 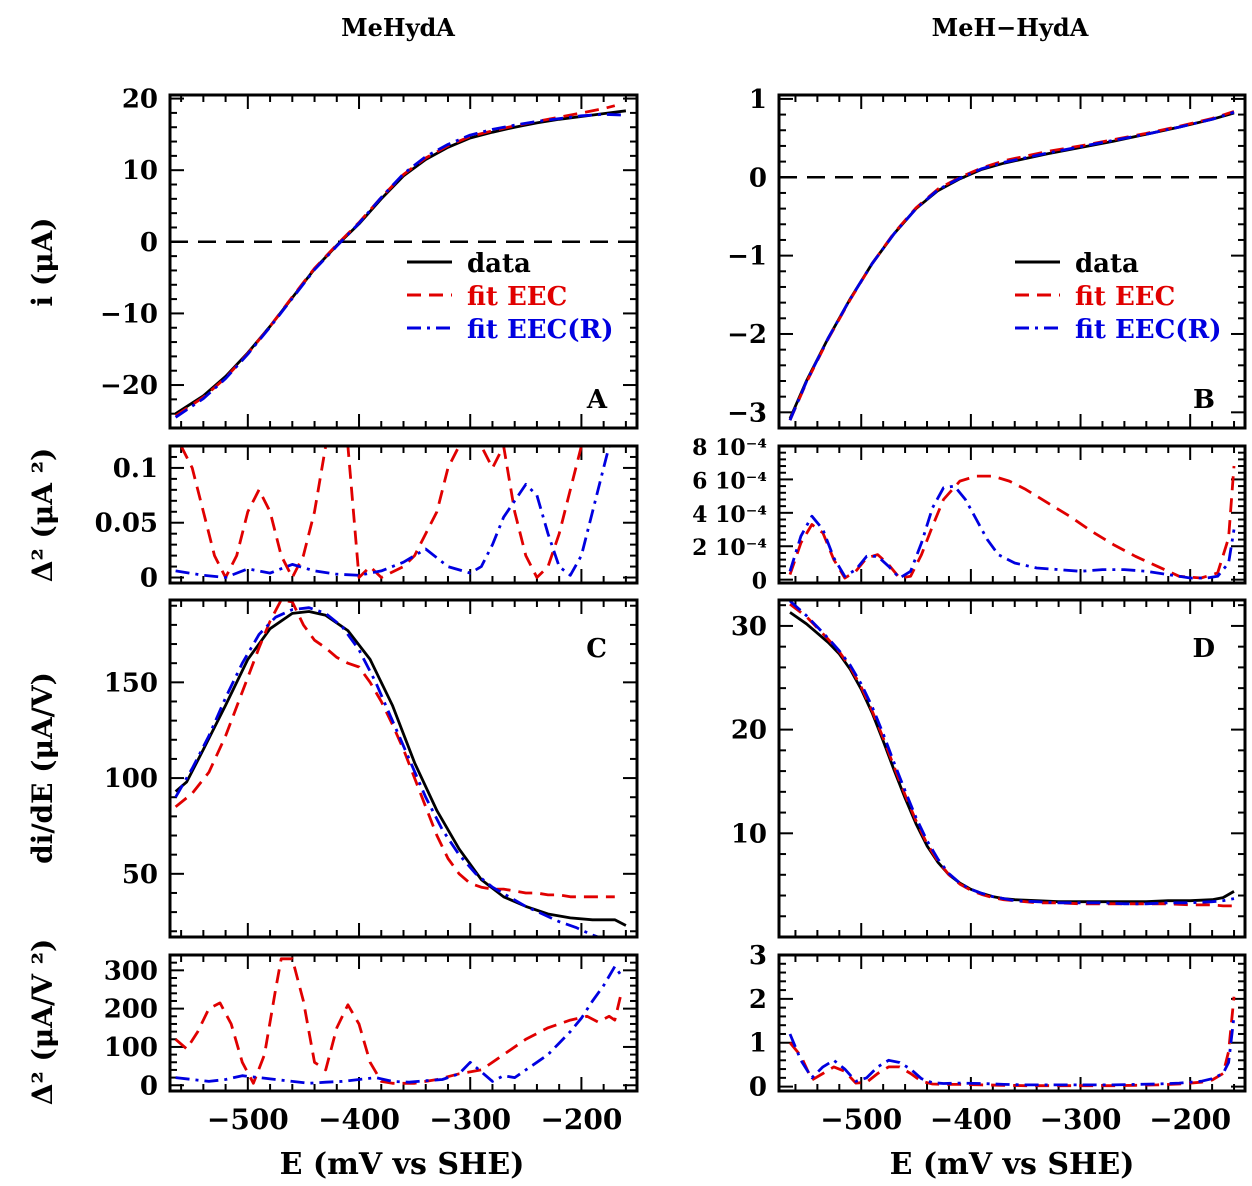 What do you see at coordinates (597, 400) in the screenshot?
I see `panel-label: A` at bounding box center [597, 400].